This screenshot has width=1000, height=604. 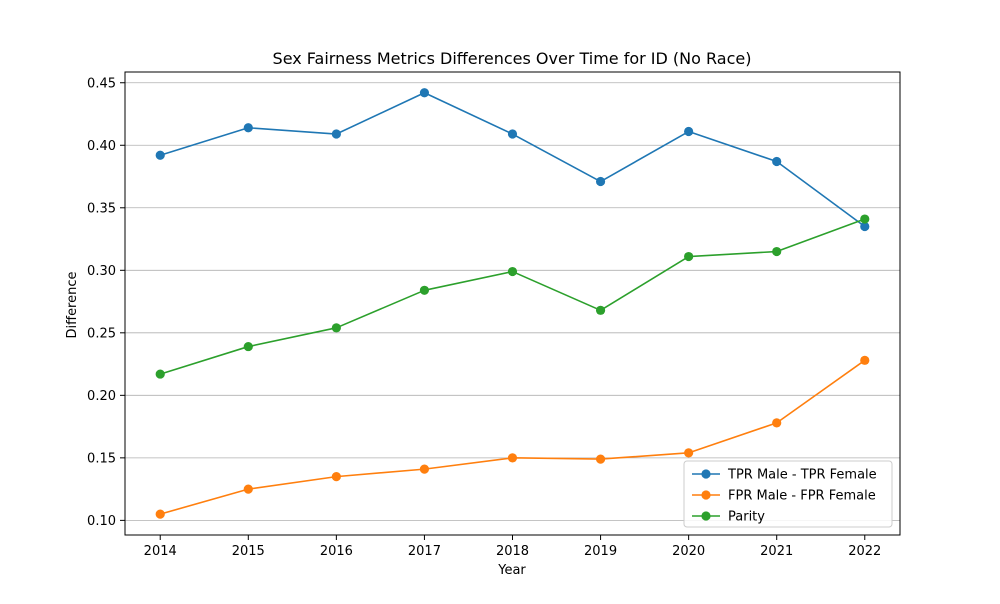 I want to click on y-tick-label: 0.10, so click(x=101, y=521).